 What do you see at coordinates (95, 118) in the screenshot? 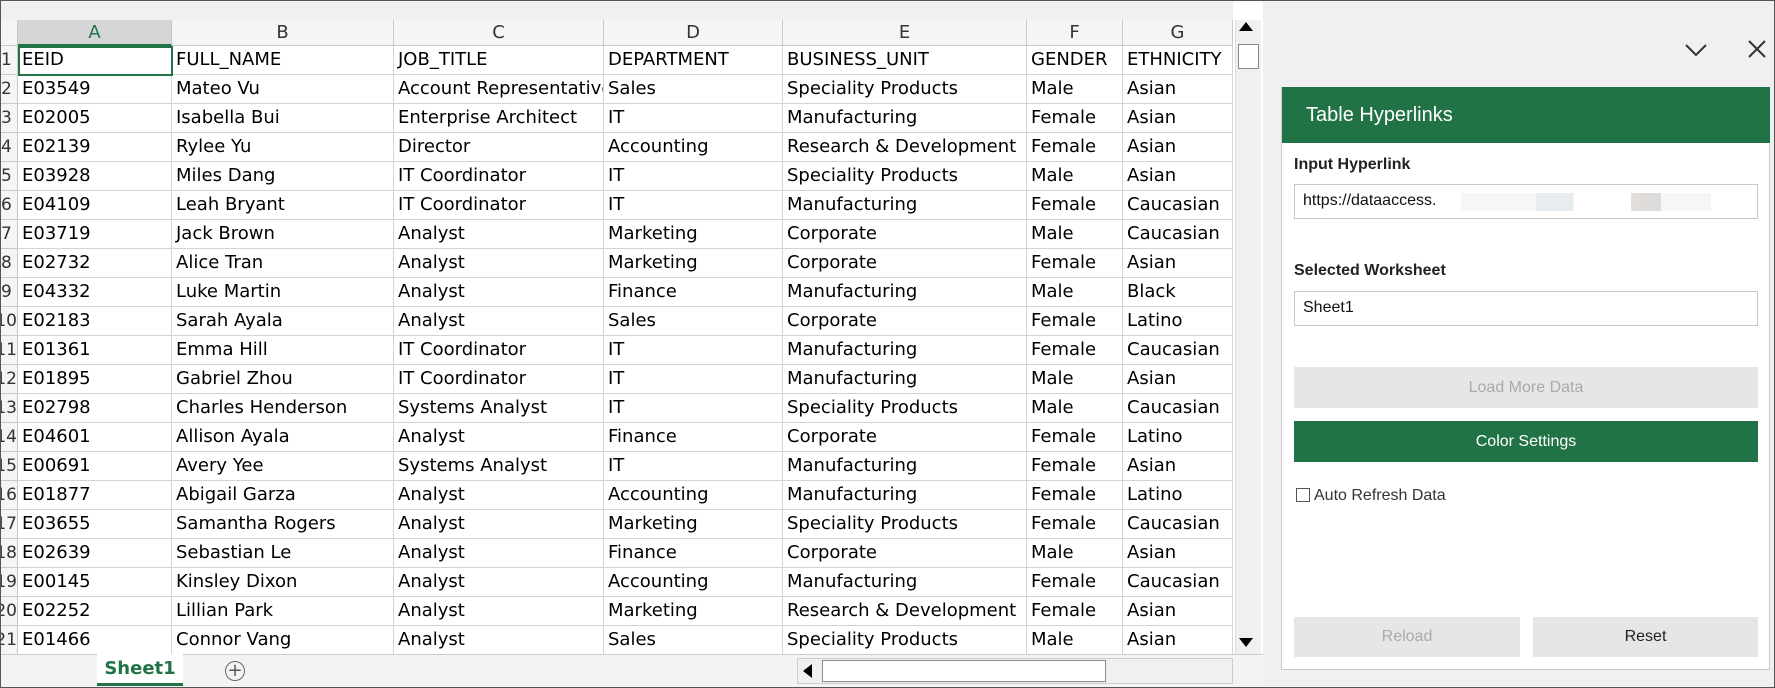
I see `cell: E02005` at bounding box center [95, 118].